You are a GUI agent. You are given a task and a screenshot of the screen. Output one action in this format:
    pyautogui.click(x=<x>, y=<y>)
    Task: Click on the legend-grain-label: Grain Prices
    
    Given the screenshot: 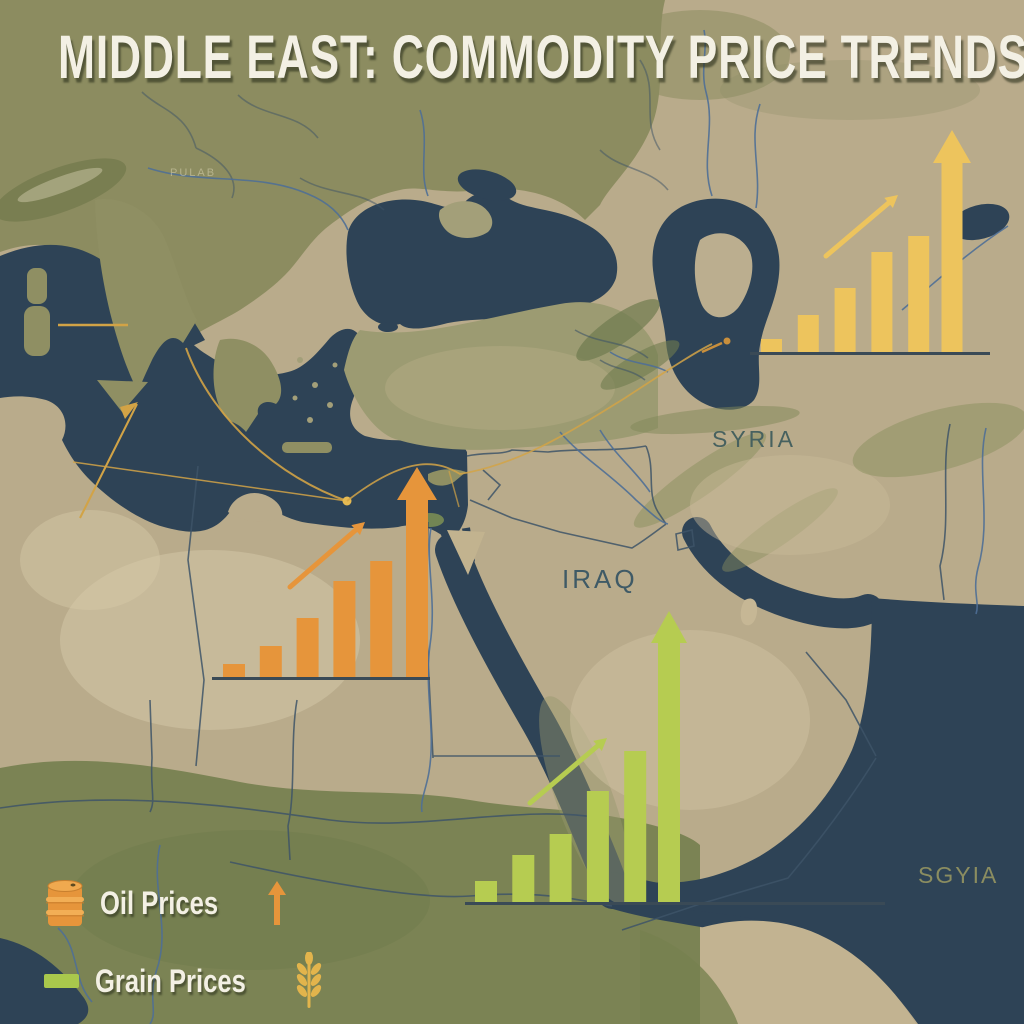 What is the action you would take?
    pyautogui.click(x=171, y=980)
    